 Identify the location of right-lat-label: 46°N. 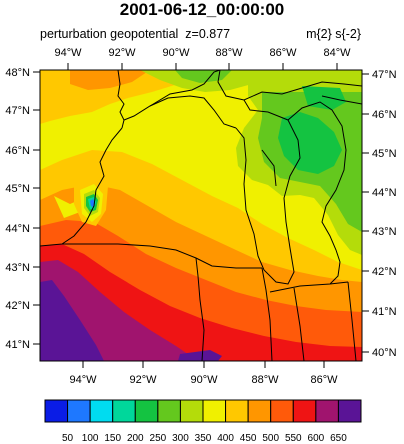
(384, 115).